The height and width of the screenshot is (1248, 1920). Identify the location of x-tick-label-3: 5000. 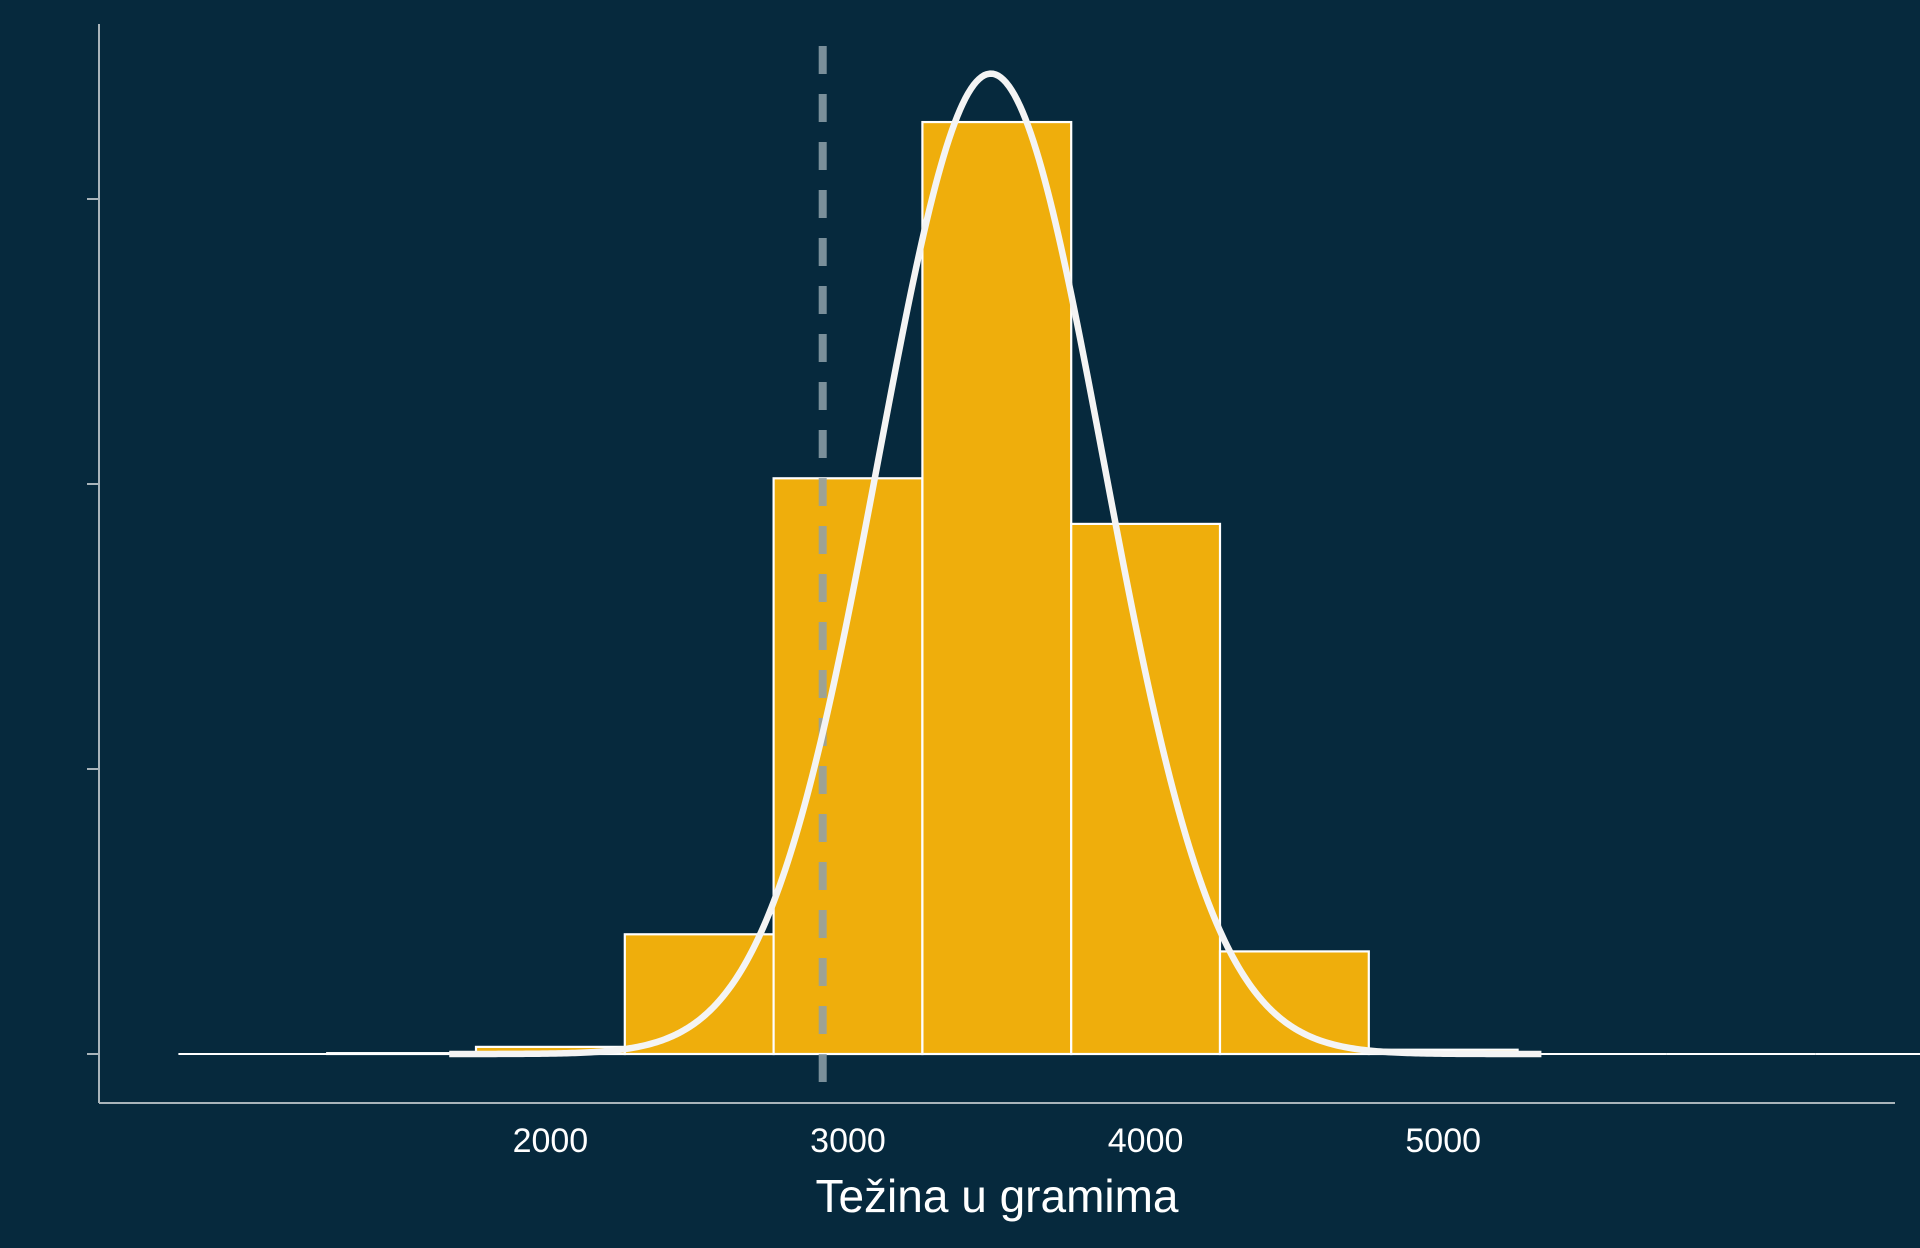
(1443, 1141).